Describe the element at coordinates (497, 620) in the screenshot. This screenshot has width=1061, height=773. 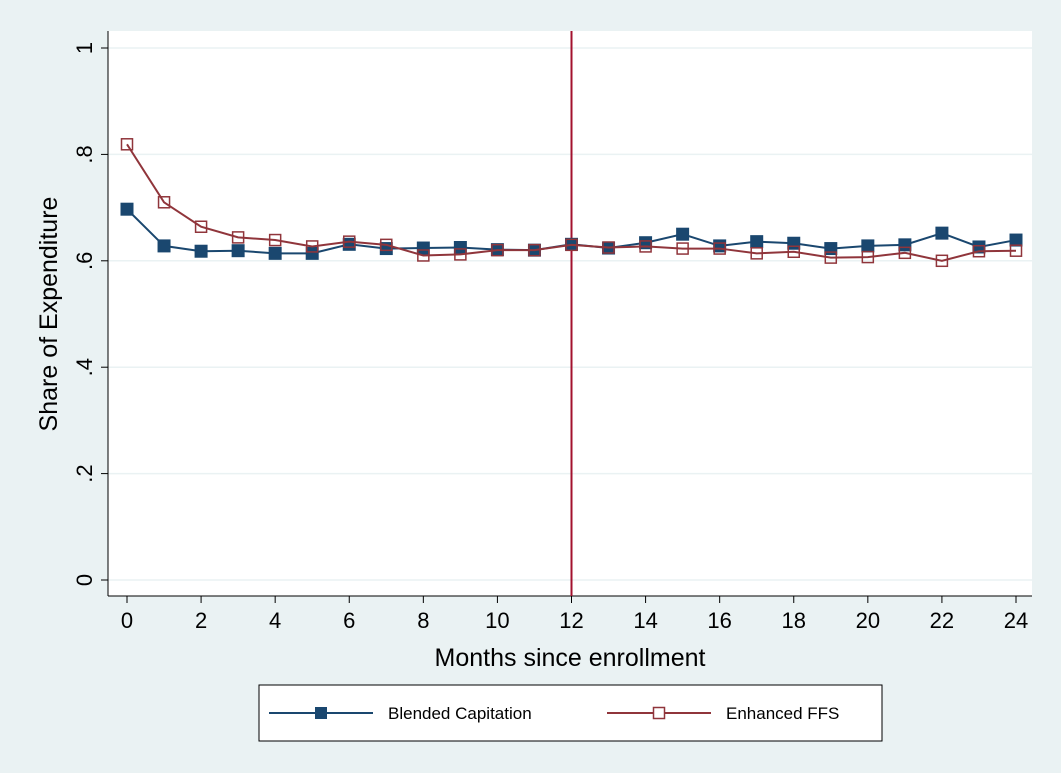
I see `x-tick-label: 10` at that location.